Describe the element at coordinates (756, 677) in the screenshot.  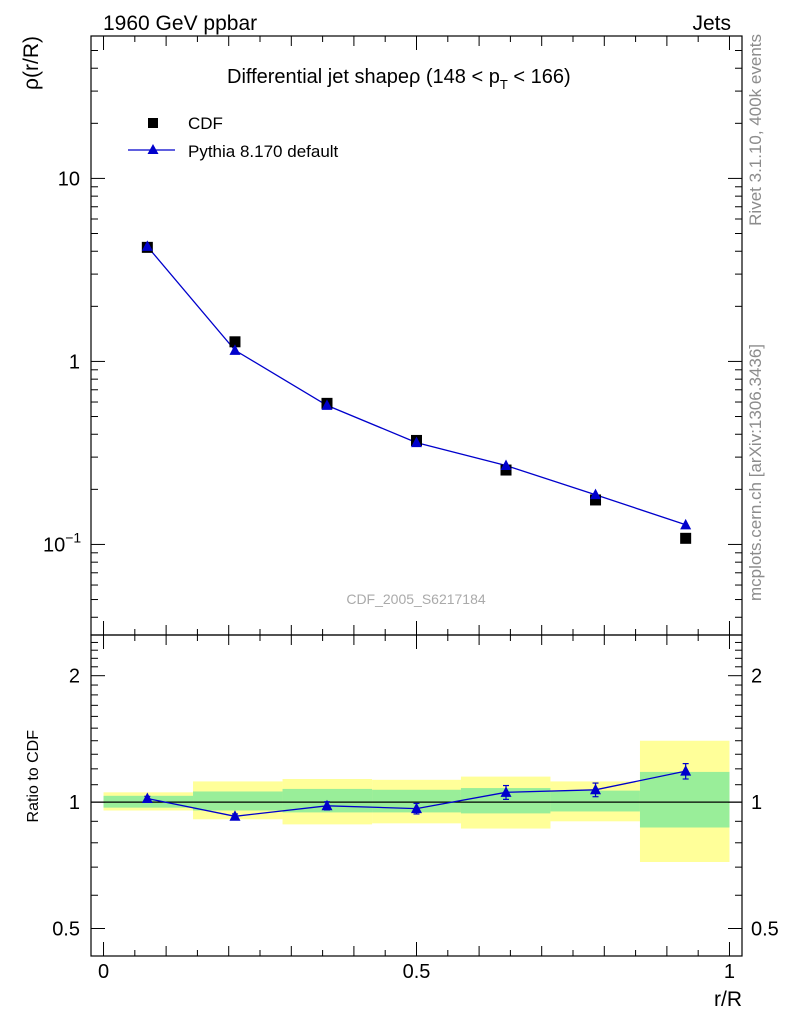
I see `ratio-y-tick-label-right-0: 2` at that location.